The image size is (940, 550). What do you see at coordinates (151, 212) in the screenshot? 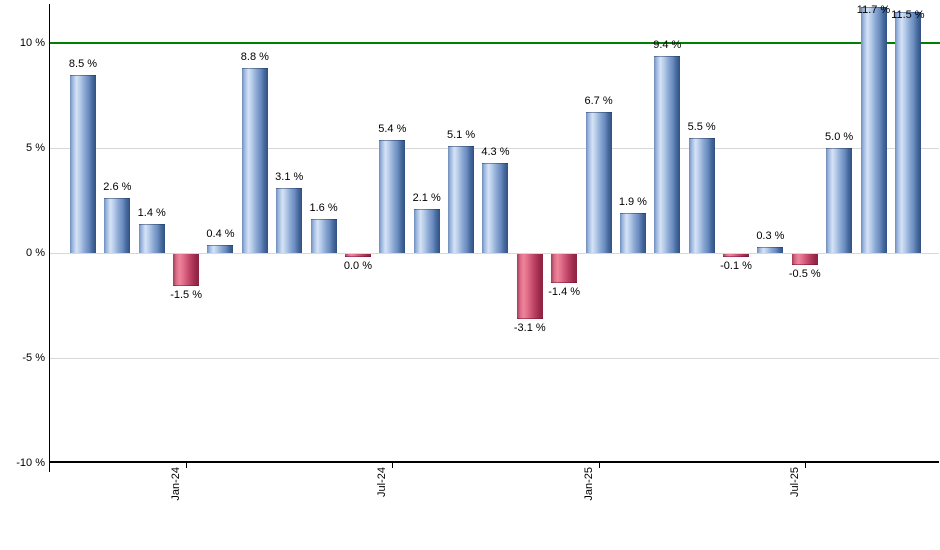
I see `bar-value-label: 1.4 %` at bounding box center [151, 212].